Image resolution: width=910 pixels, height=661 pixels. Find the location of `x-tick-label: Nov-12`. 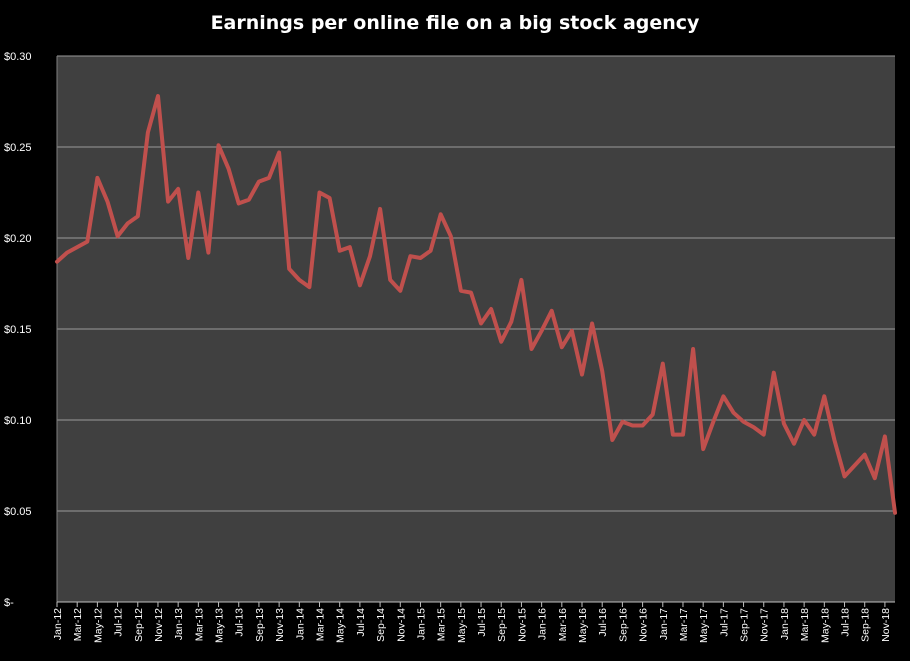

x-tick-label: Nov-12 is located at coordinates (159, 625).